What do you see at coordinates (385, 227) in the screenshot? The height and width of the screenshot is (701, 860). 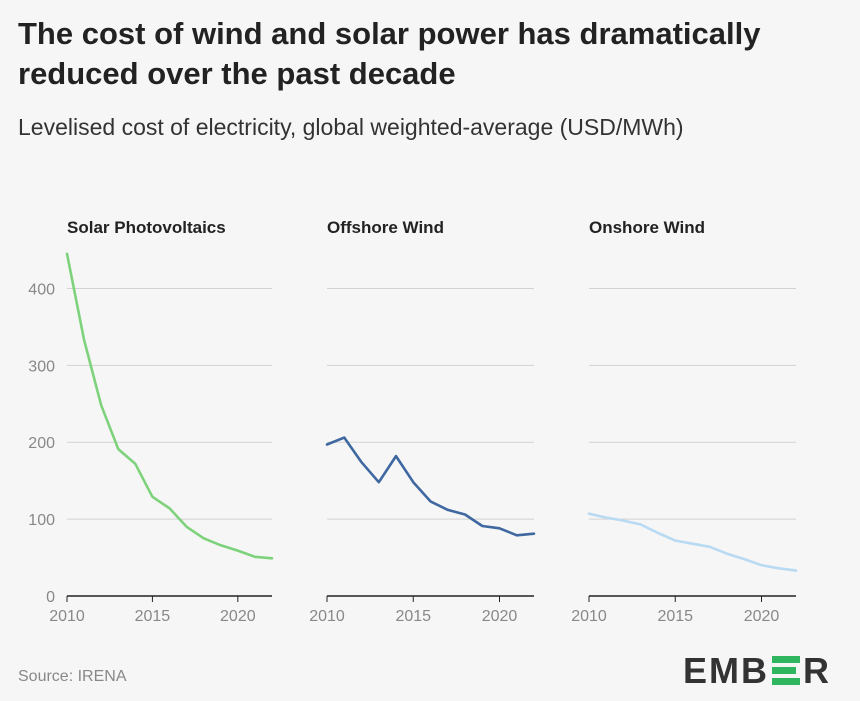 I see `panel-title-2: Offshore Wind` at bounding box center [385, 227].